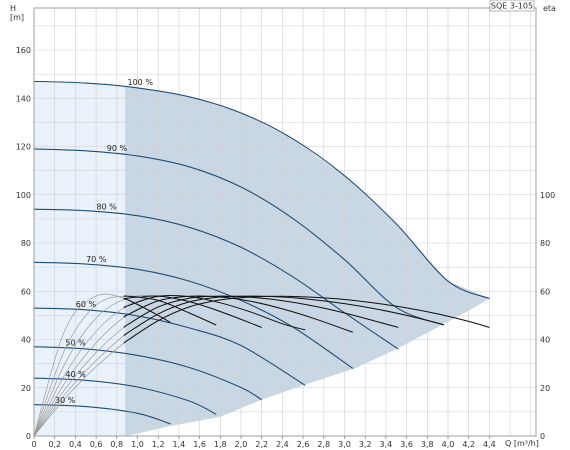  I want to click on y-axis-label: H [m], so click(17, 13).